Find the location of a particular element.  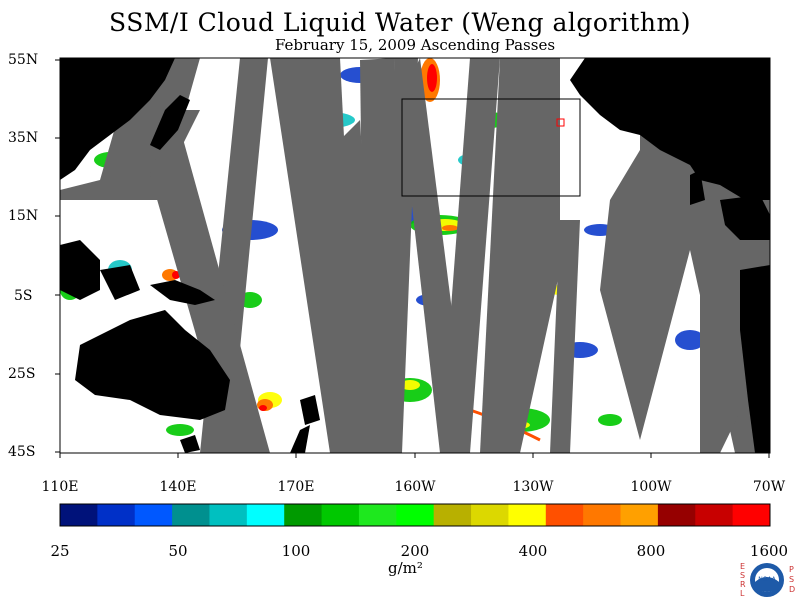

lon-label-70w: 70W is located at coordinates (769, 487).